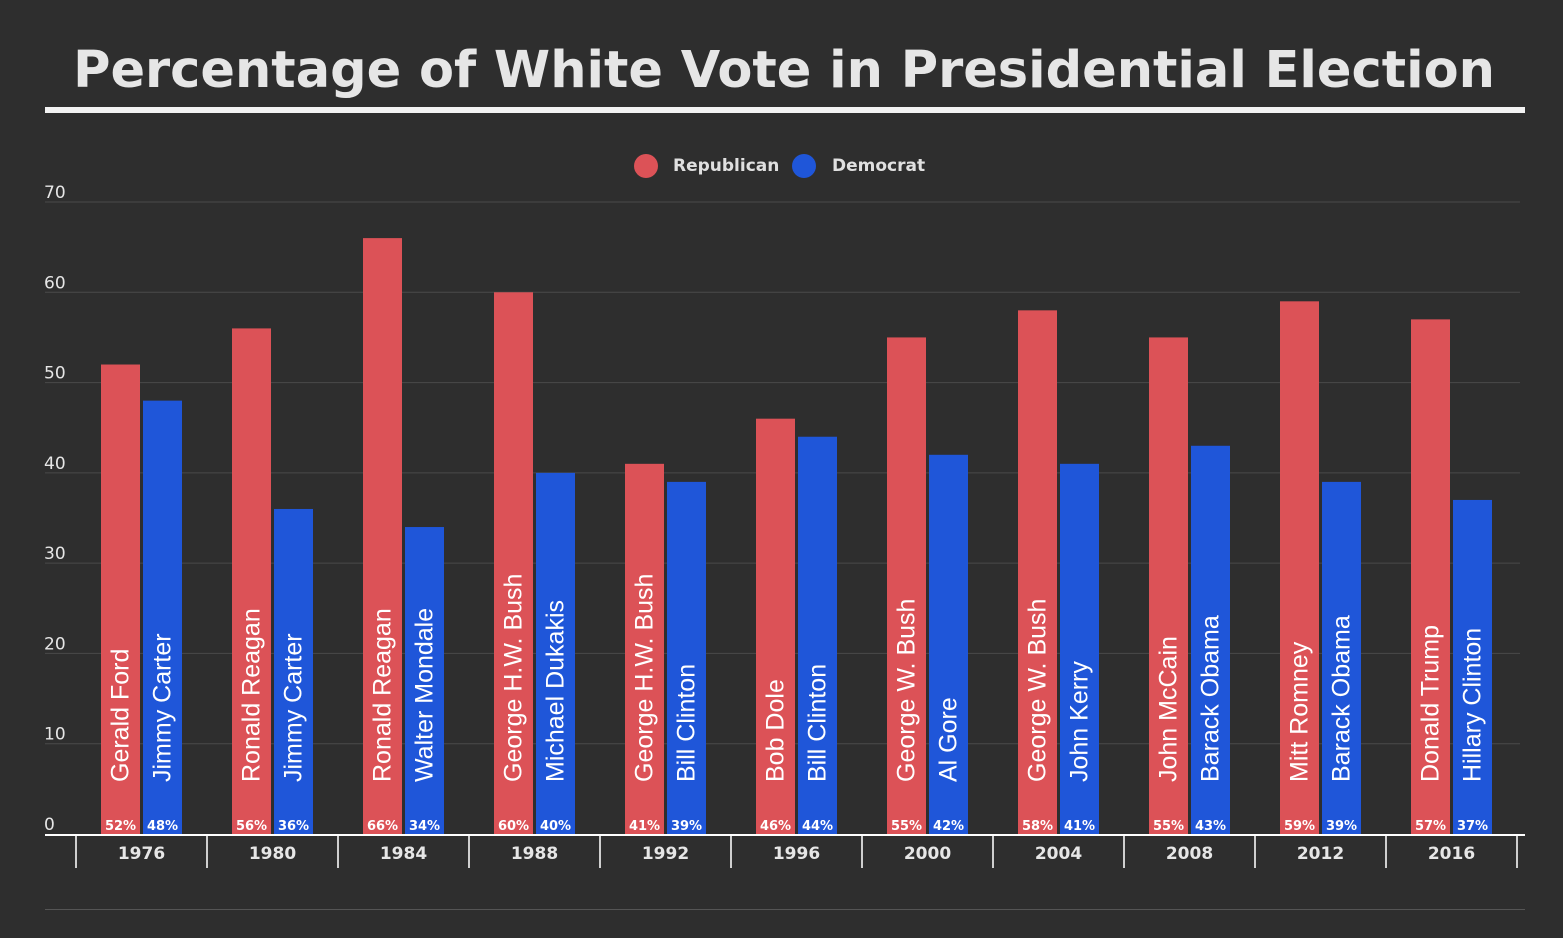  I want to click on y-tick-label: 60, so click(55, 283).